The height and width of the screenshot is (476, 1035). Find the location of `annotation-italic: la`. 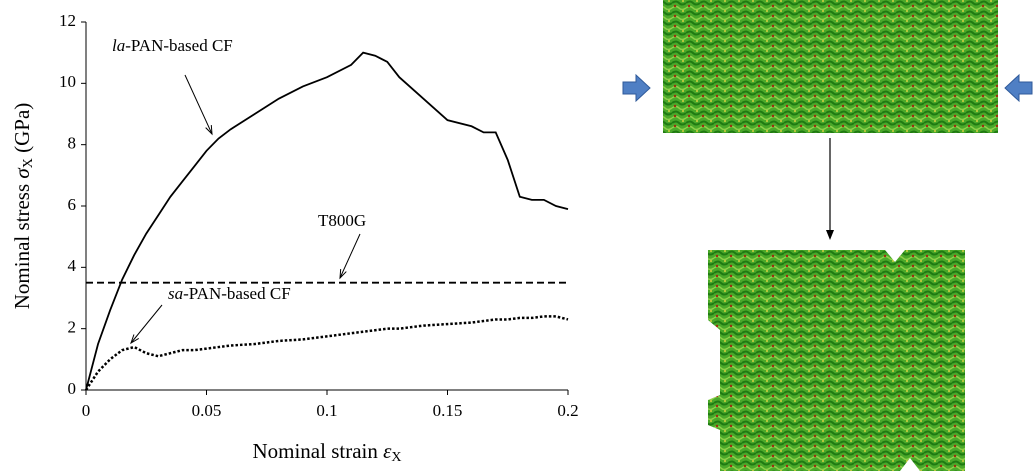

annotation-italic: la is located at coordinates (118, 45).